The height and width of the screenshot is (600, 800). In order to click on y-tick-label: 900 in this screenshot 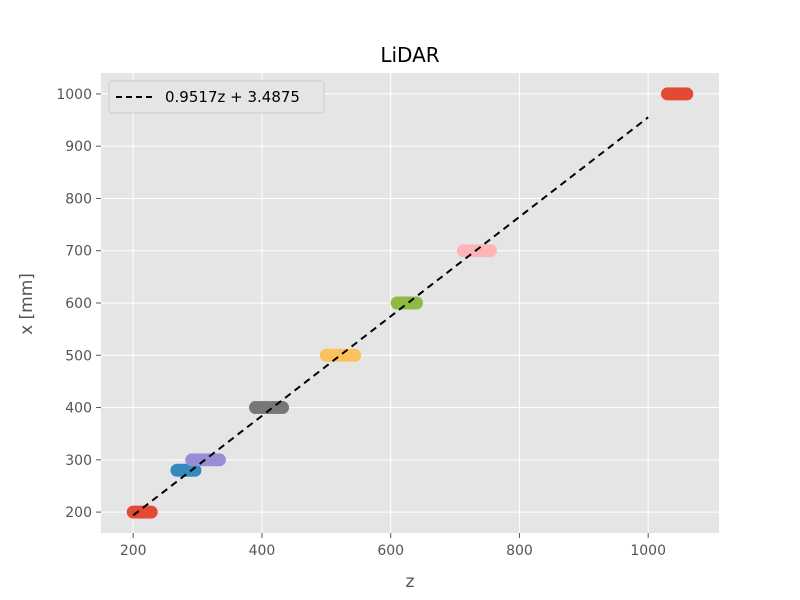, I will do `click(78, 147)`.